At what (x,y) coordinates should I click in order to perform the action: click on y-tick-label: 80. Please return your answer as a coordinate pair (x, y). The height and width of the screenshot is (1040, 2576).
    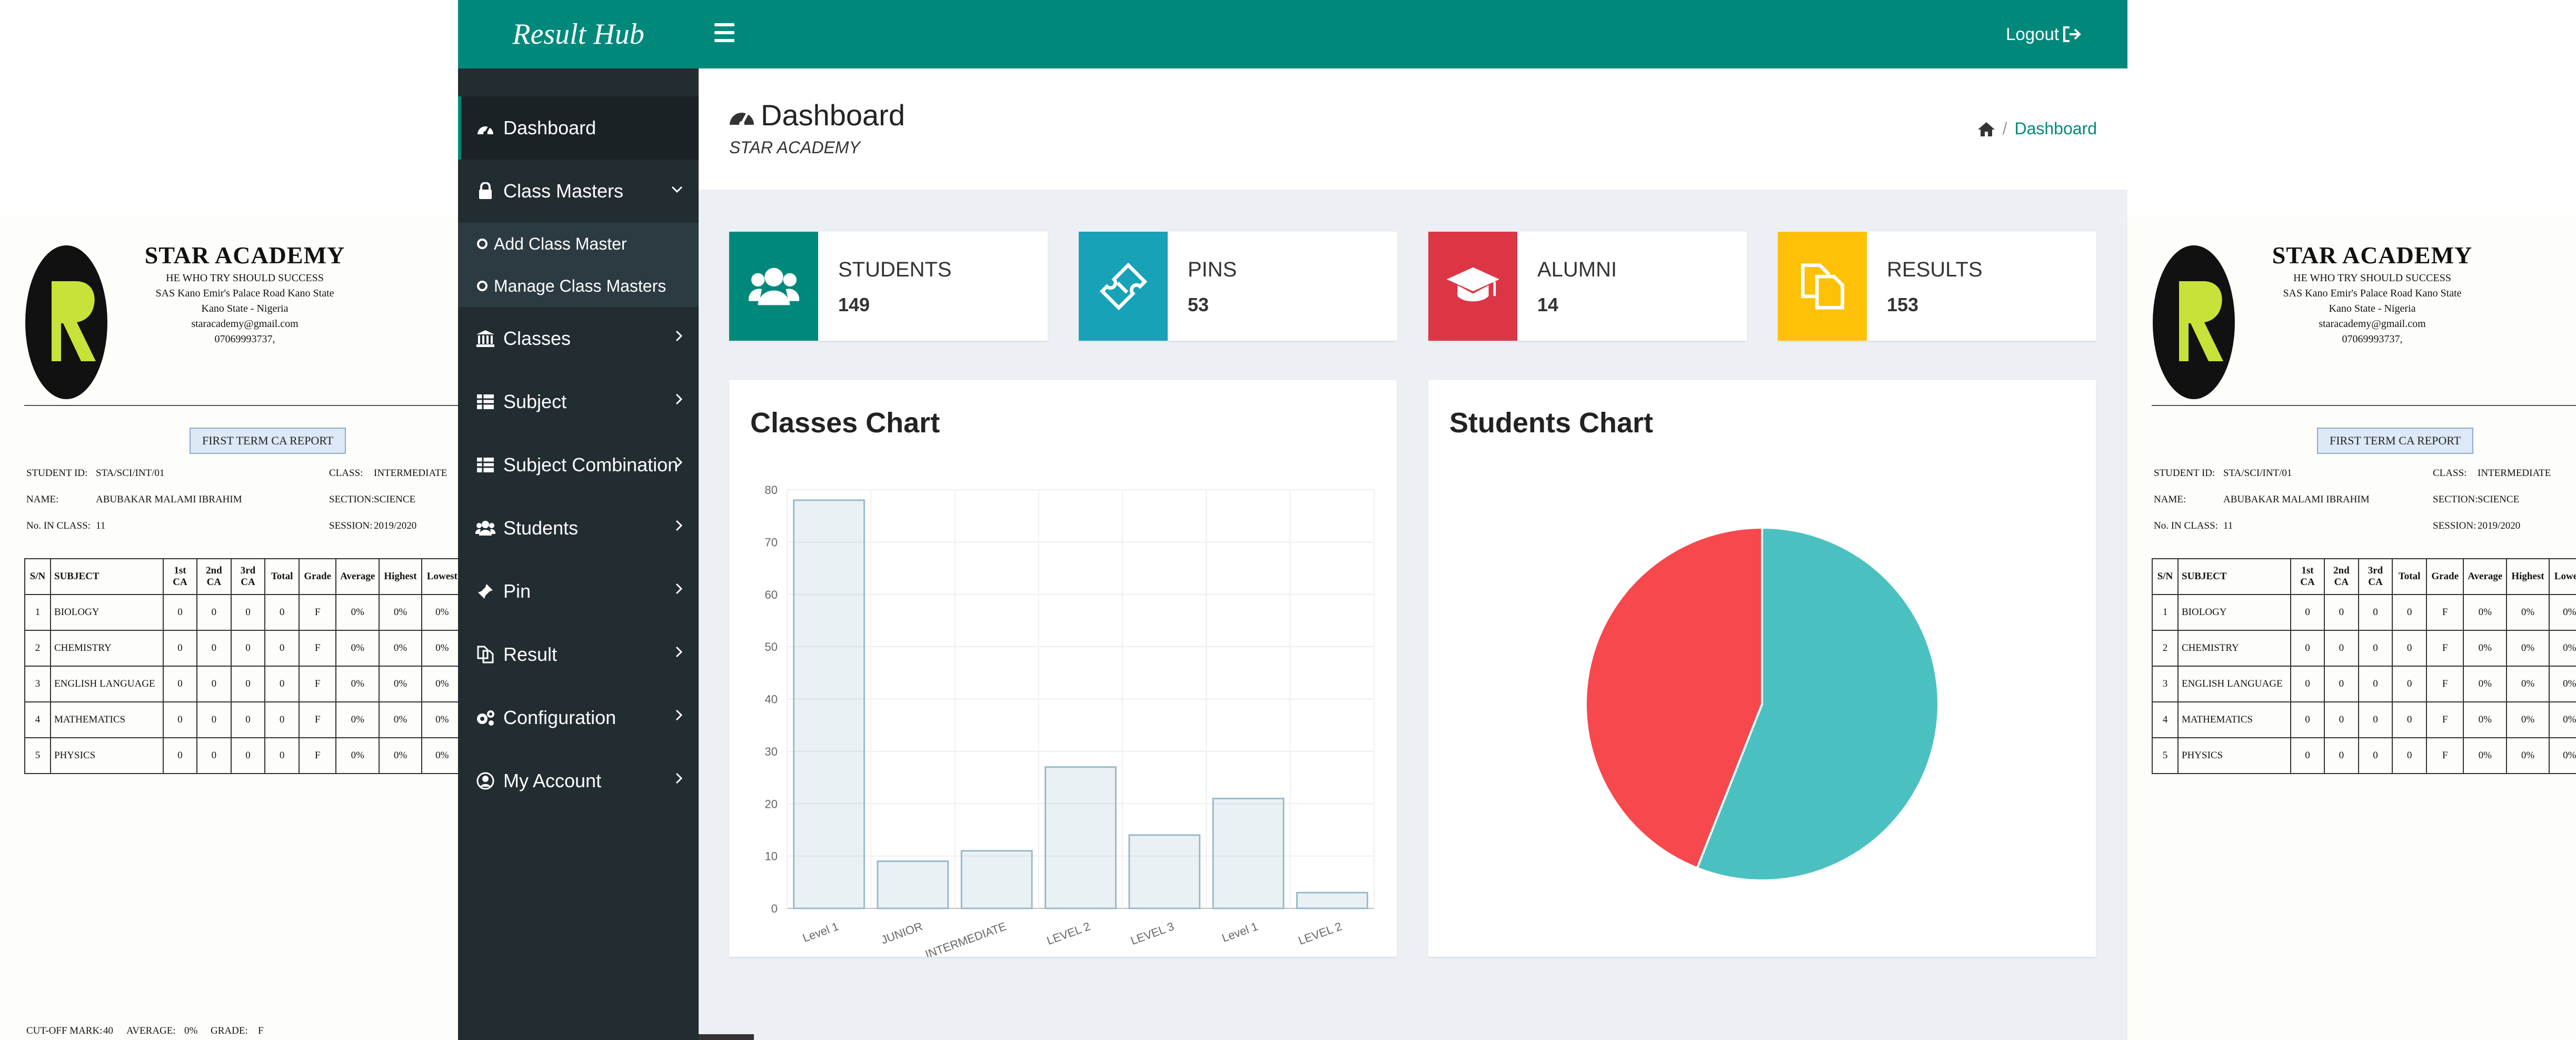
    Looking at the image, I should click on (771, 490).